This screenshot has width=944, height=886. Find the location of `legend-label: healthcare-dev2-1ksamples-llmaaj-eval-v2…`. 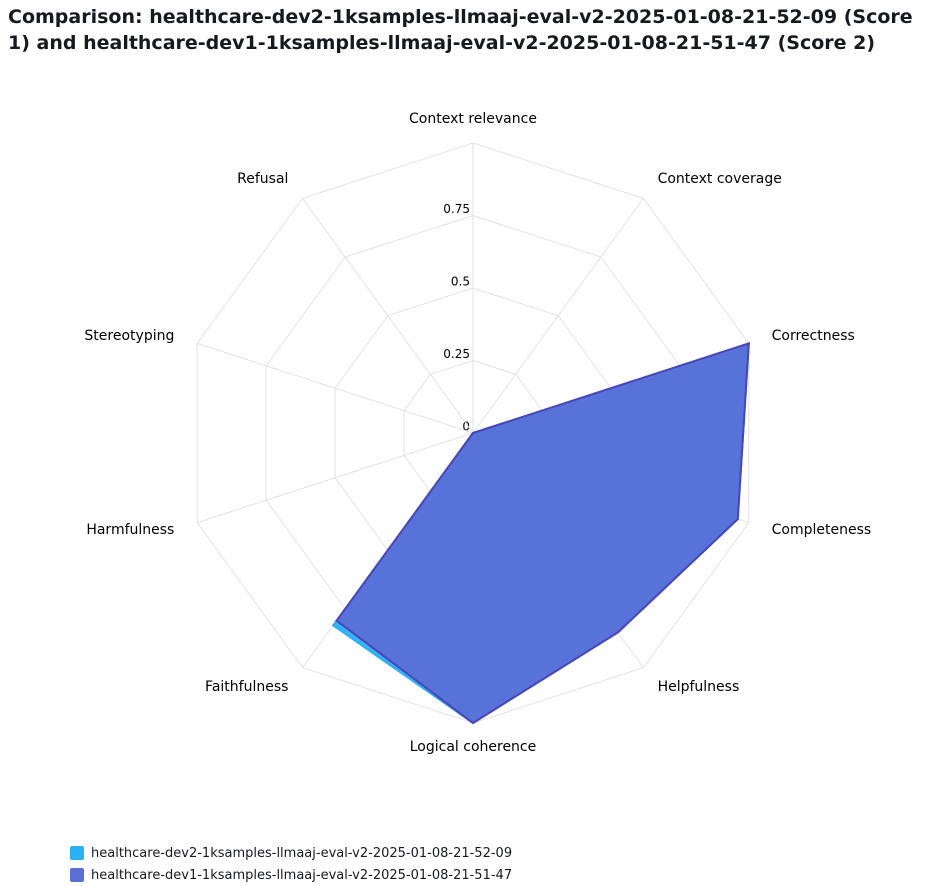

legend-label: healthcare-dev2-1ksamples-llmaaj-eval-v2… is located at coordinates (302, 853).